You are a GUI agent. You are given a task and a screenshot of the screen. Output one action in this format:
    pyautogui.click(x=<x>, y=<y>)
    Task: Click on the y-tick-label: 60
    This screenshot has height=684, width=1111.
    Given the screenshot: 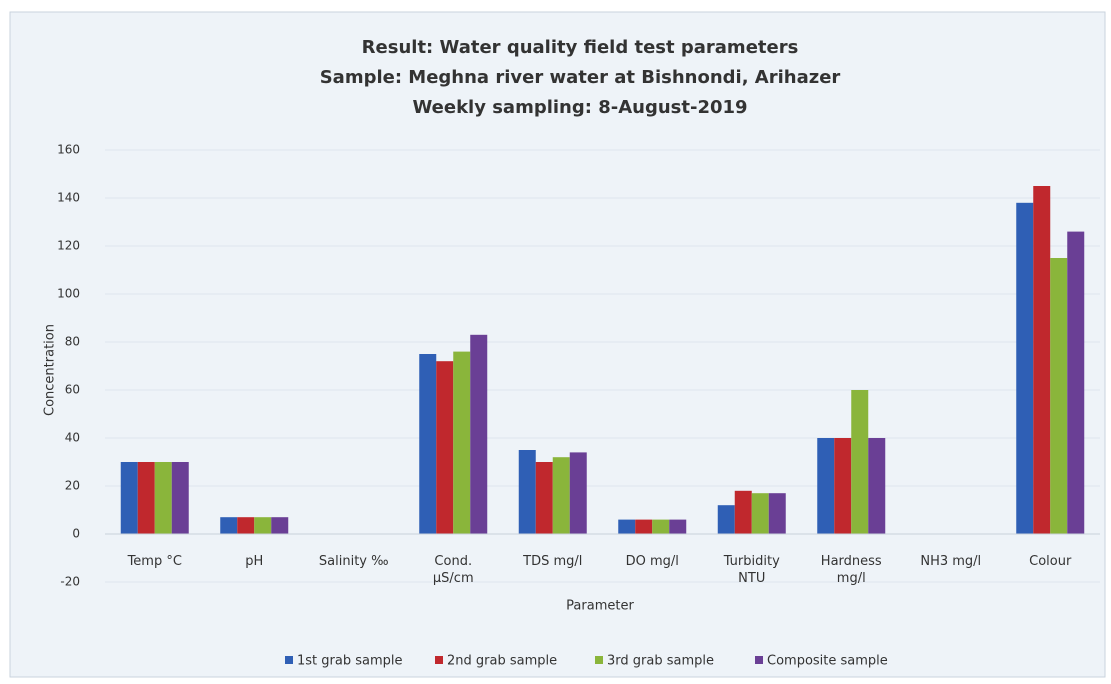 What is the action you would take?
    pyautogui.click(x=72, y=390)
    